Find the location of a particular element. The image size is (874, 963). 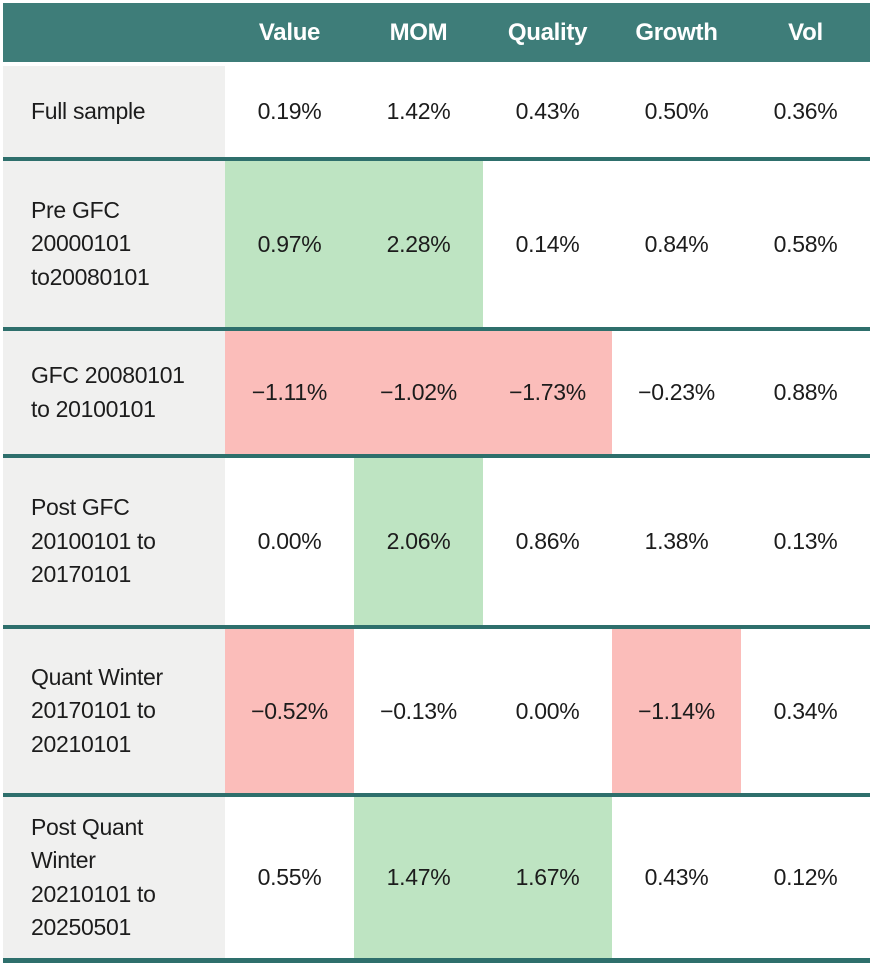

value-cell: 0.84% is located at coordinates (676, 243).